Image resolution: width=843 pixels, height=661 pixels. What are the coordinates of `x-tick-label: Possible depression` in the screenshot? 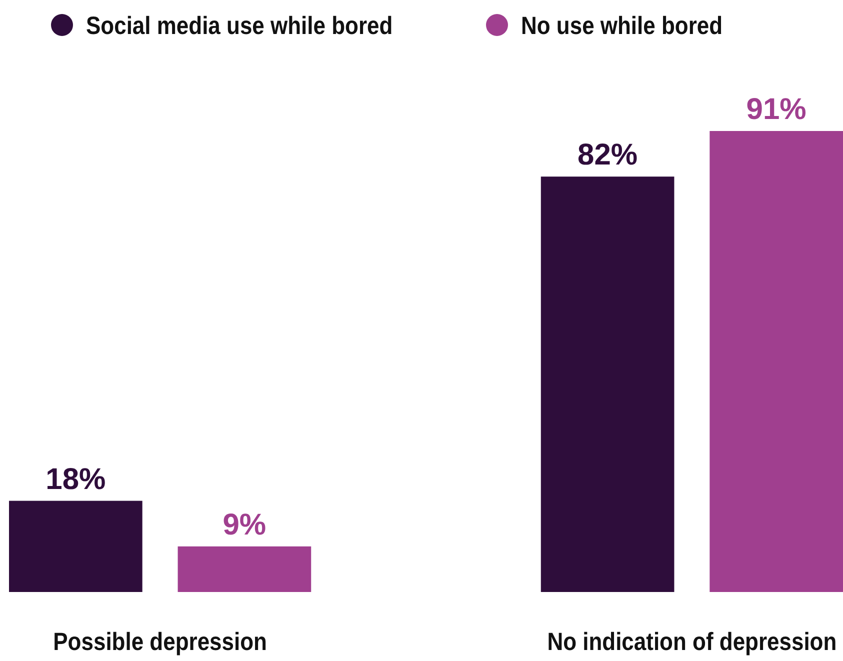 It's located at (160, 642).